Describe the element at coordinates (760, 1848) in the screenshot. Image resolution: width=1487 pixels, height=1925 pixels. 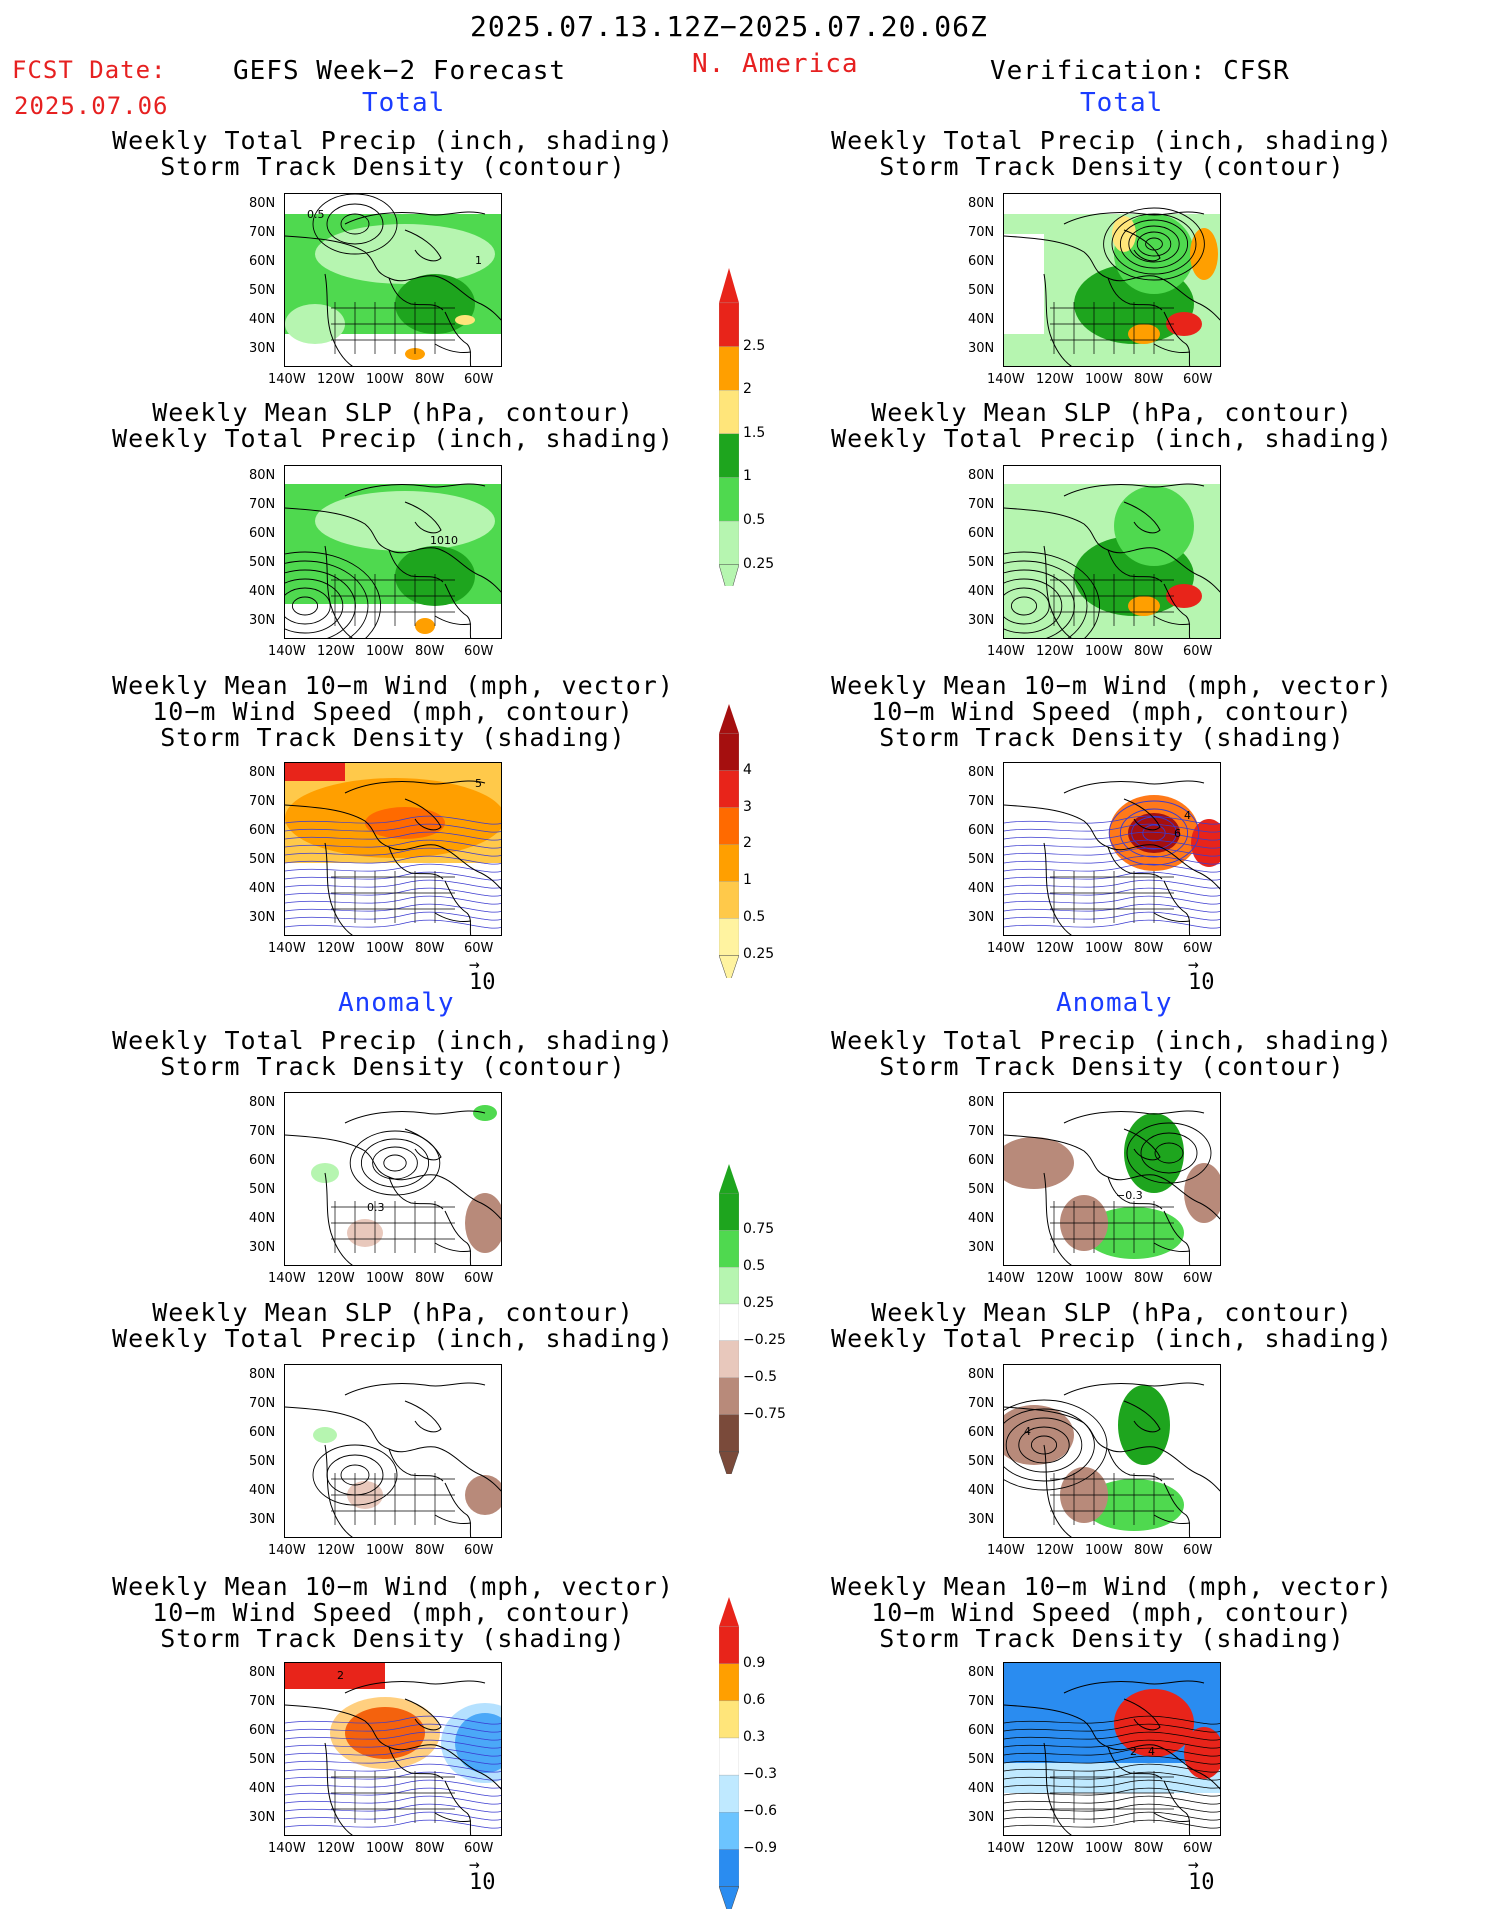
I see `colorbar-label: −0.9` at that location.